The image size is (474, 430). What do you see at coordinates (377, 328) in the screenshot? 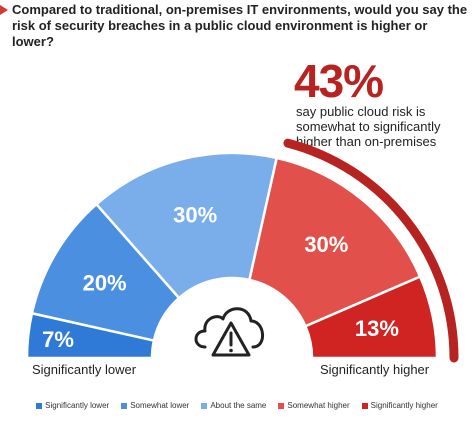
I see `value-label-significantly-higher: 13%` at bounding box center [377, 328].